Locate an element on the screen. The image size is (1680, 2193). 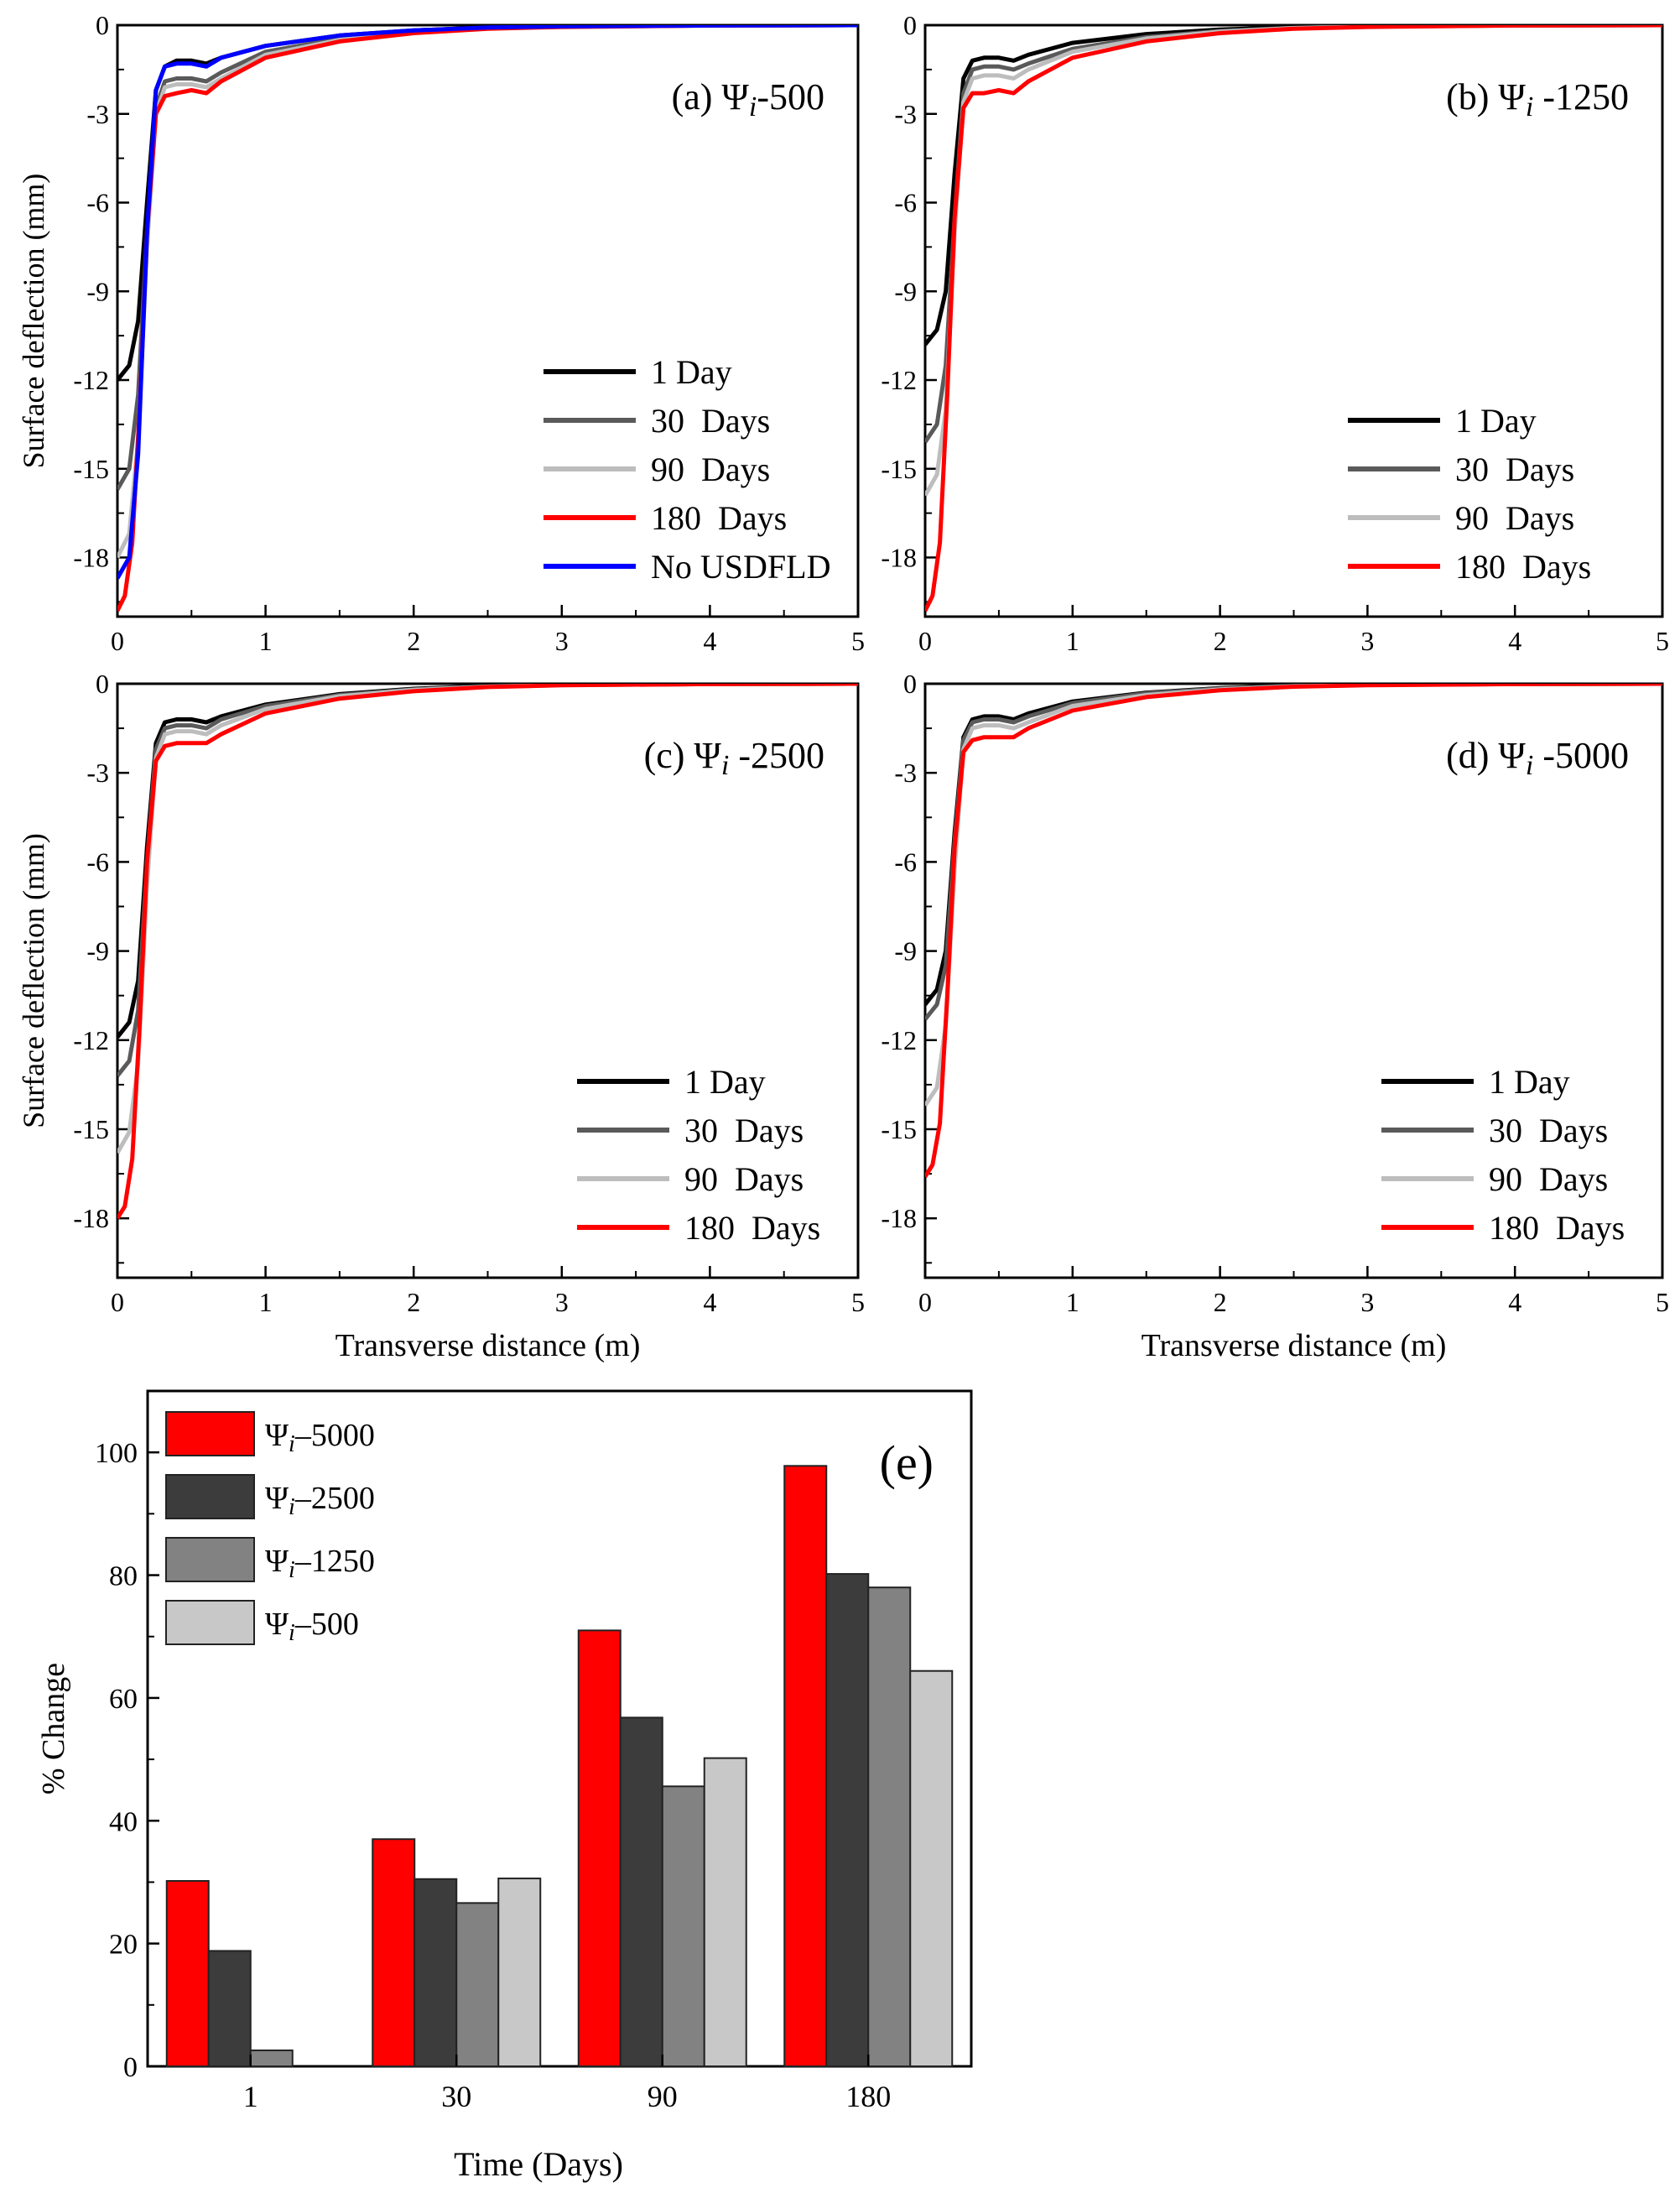
panel-label-value: -2500 is located at coordinates (776, 755).